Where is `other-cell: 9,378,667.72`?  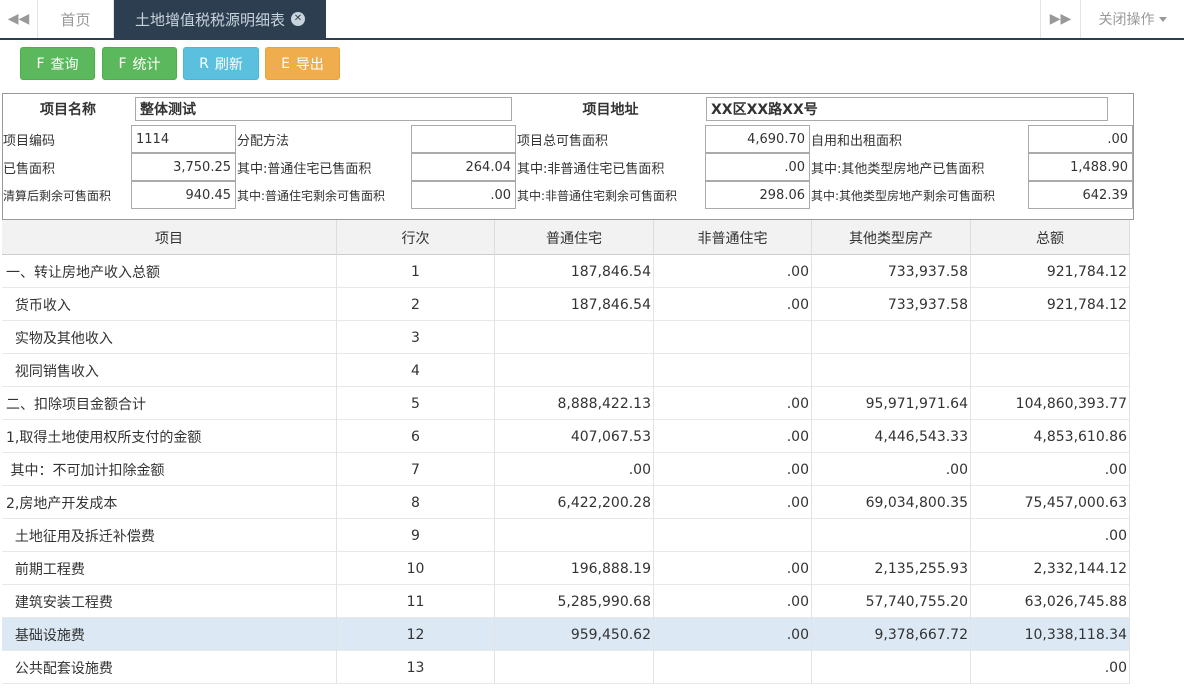 other-cell: 9,378,667.72 is located at coordinates (891, 634).